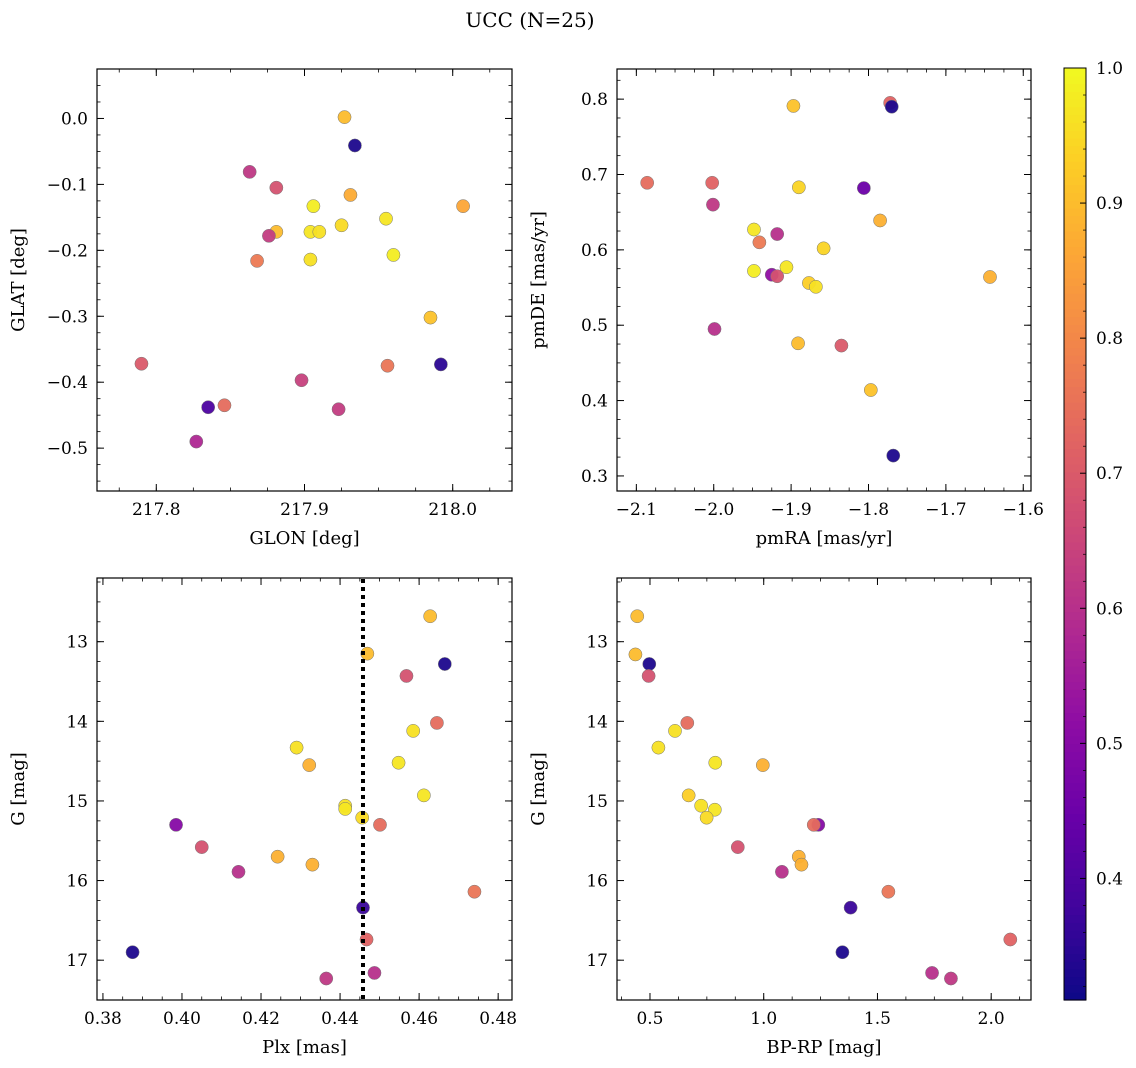  Describe the element at coordinates (991, 1019) in the screenshot. I see `x-tick-label: 2.0` at that location.